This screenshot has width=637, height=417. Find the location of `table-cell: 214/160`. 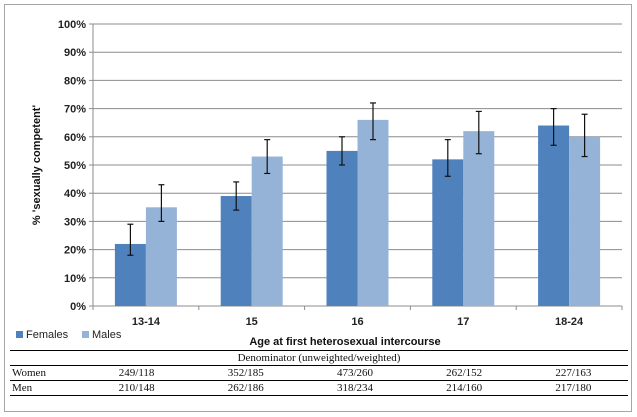

table-cell: 214/160 is located at coordinates (464, 388).